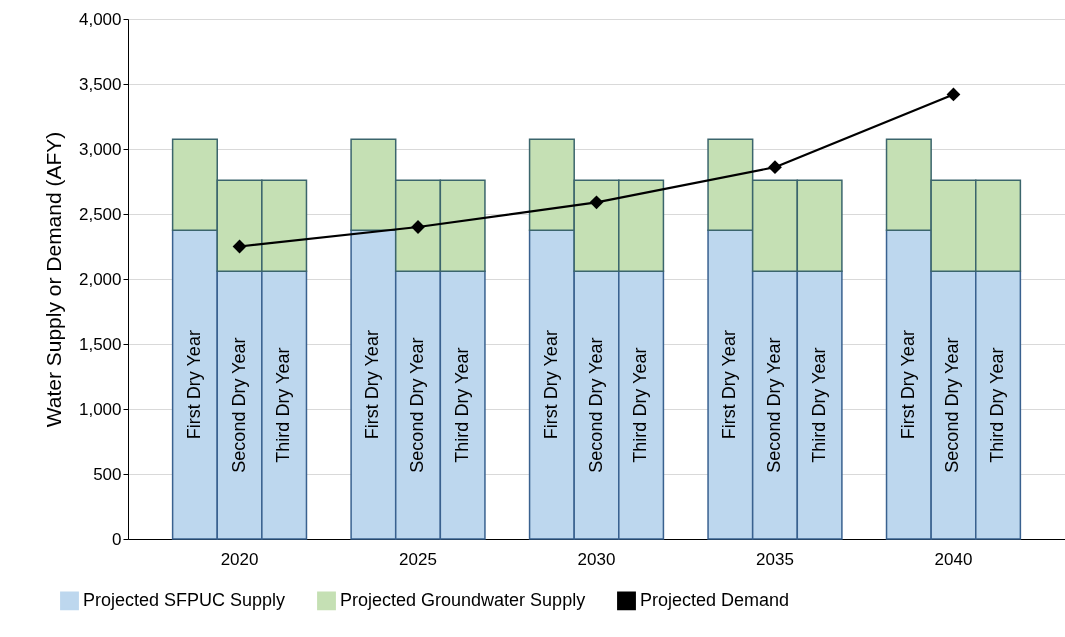  I want to click on y-tick-label: 1,500, so click(100, 344).